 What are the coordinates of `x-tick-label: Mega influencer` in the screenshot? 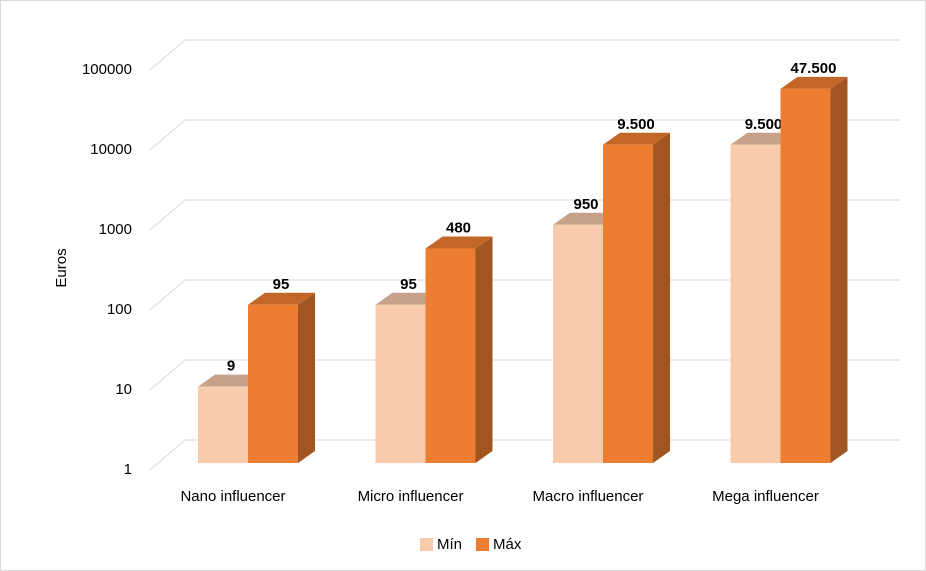 It's located at (765, 496).